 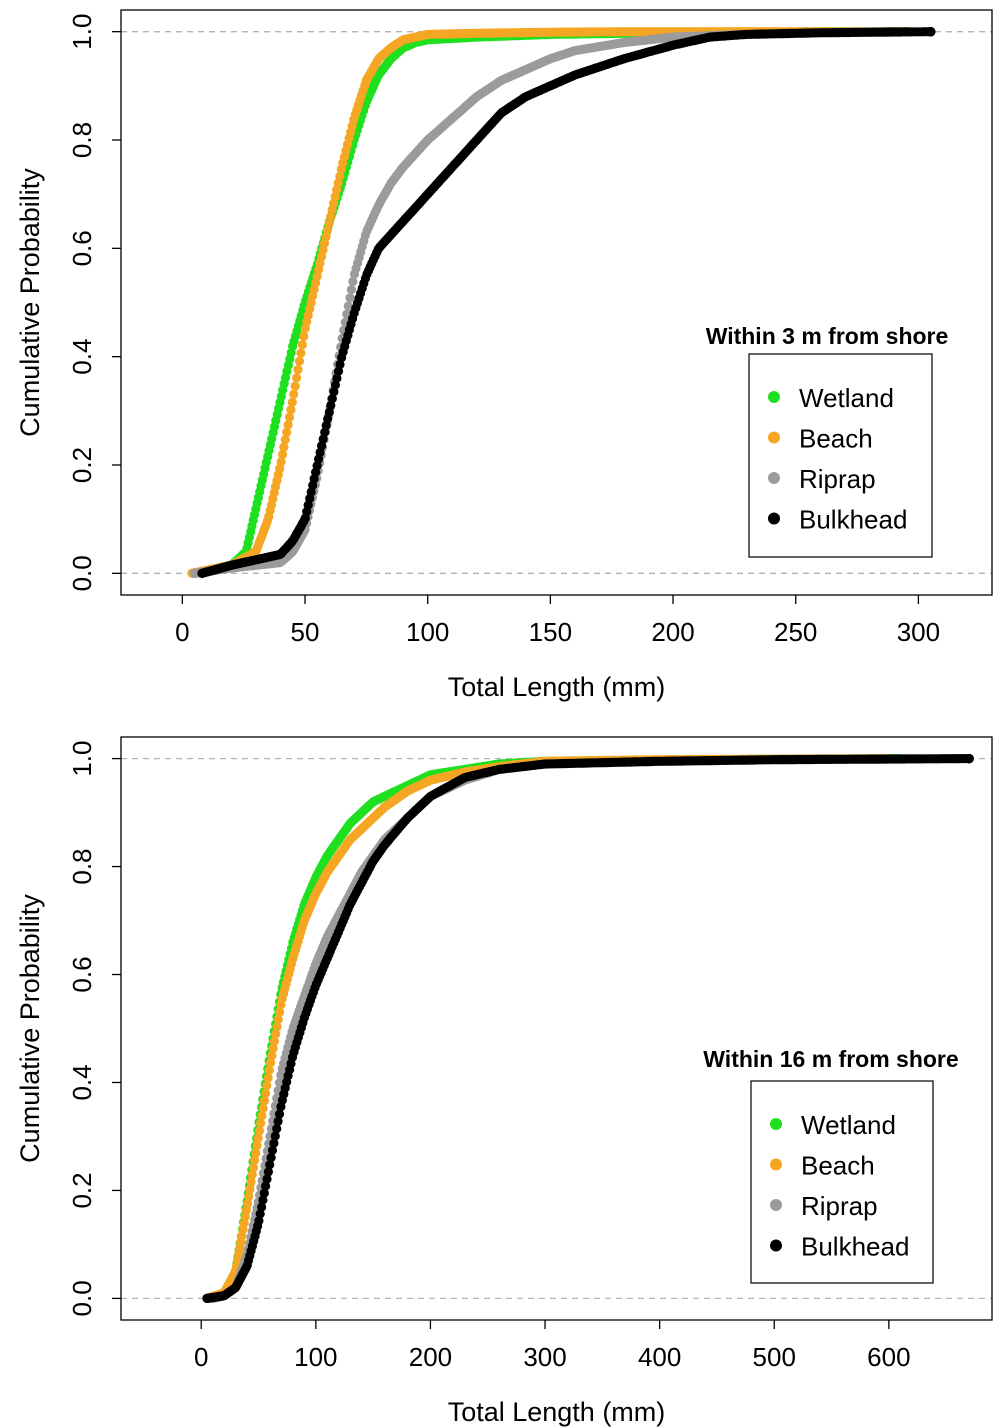 I want to click on x-tick-label: 500, so click(x=774, y=1357).